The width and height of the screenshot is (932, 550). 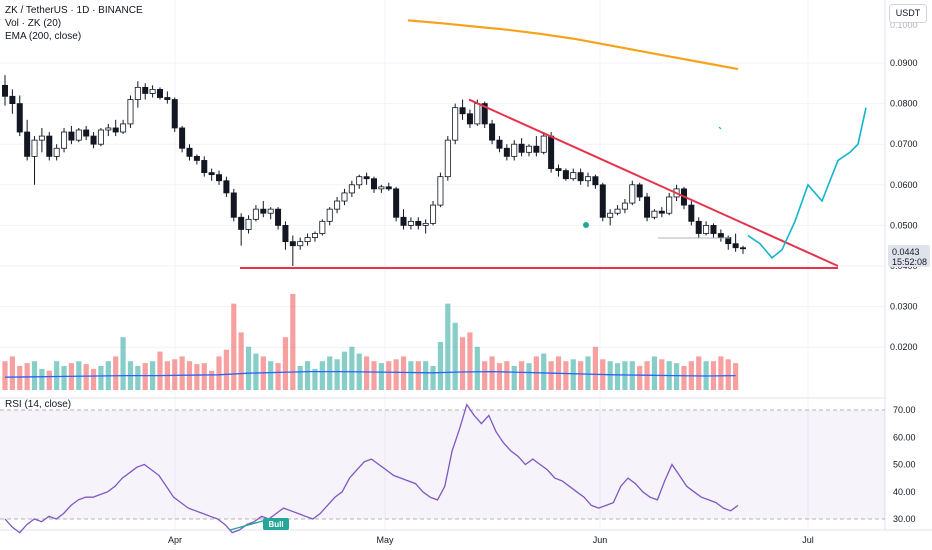 I want to click on currency-badge: USDT, so click(x=908, y=13).